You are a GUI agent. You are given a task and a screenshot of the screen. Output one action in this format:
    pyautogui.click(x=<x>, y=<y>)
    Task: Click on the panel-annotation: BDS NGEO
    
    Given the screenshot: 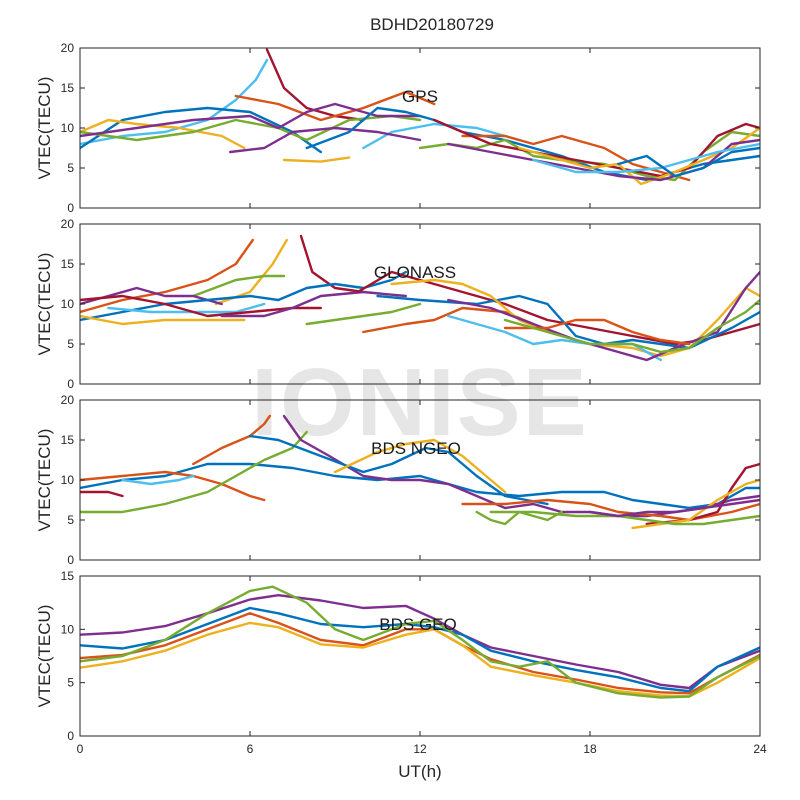 What is the action you would take?
    pyautogui.click(x=416, y=448)
    